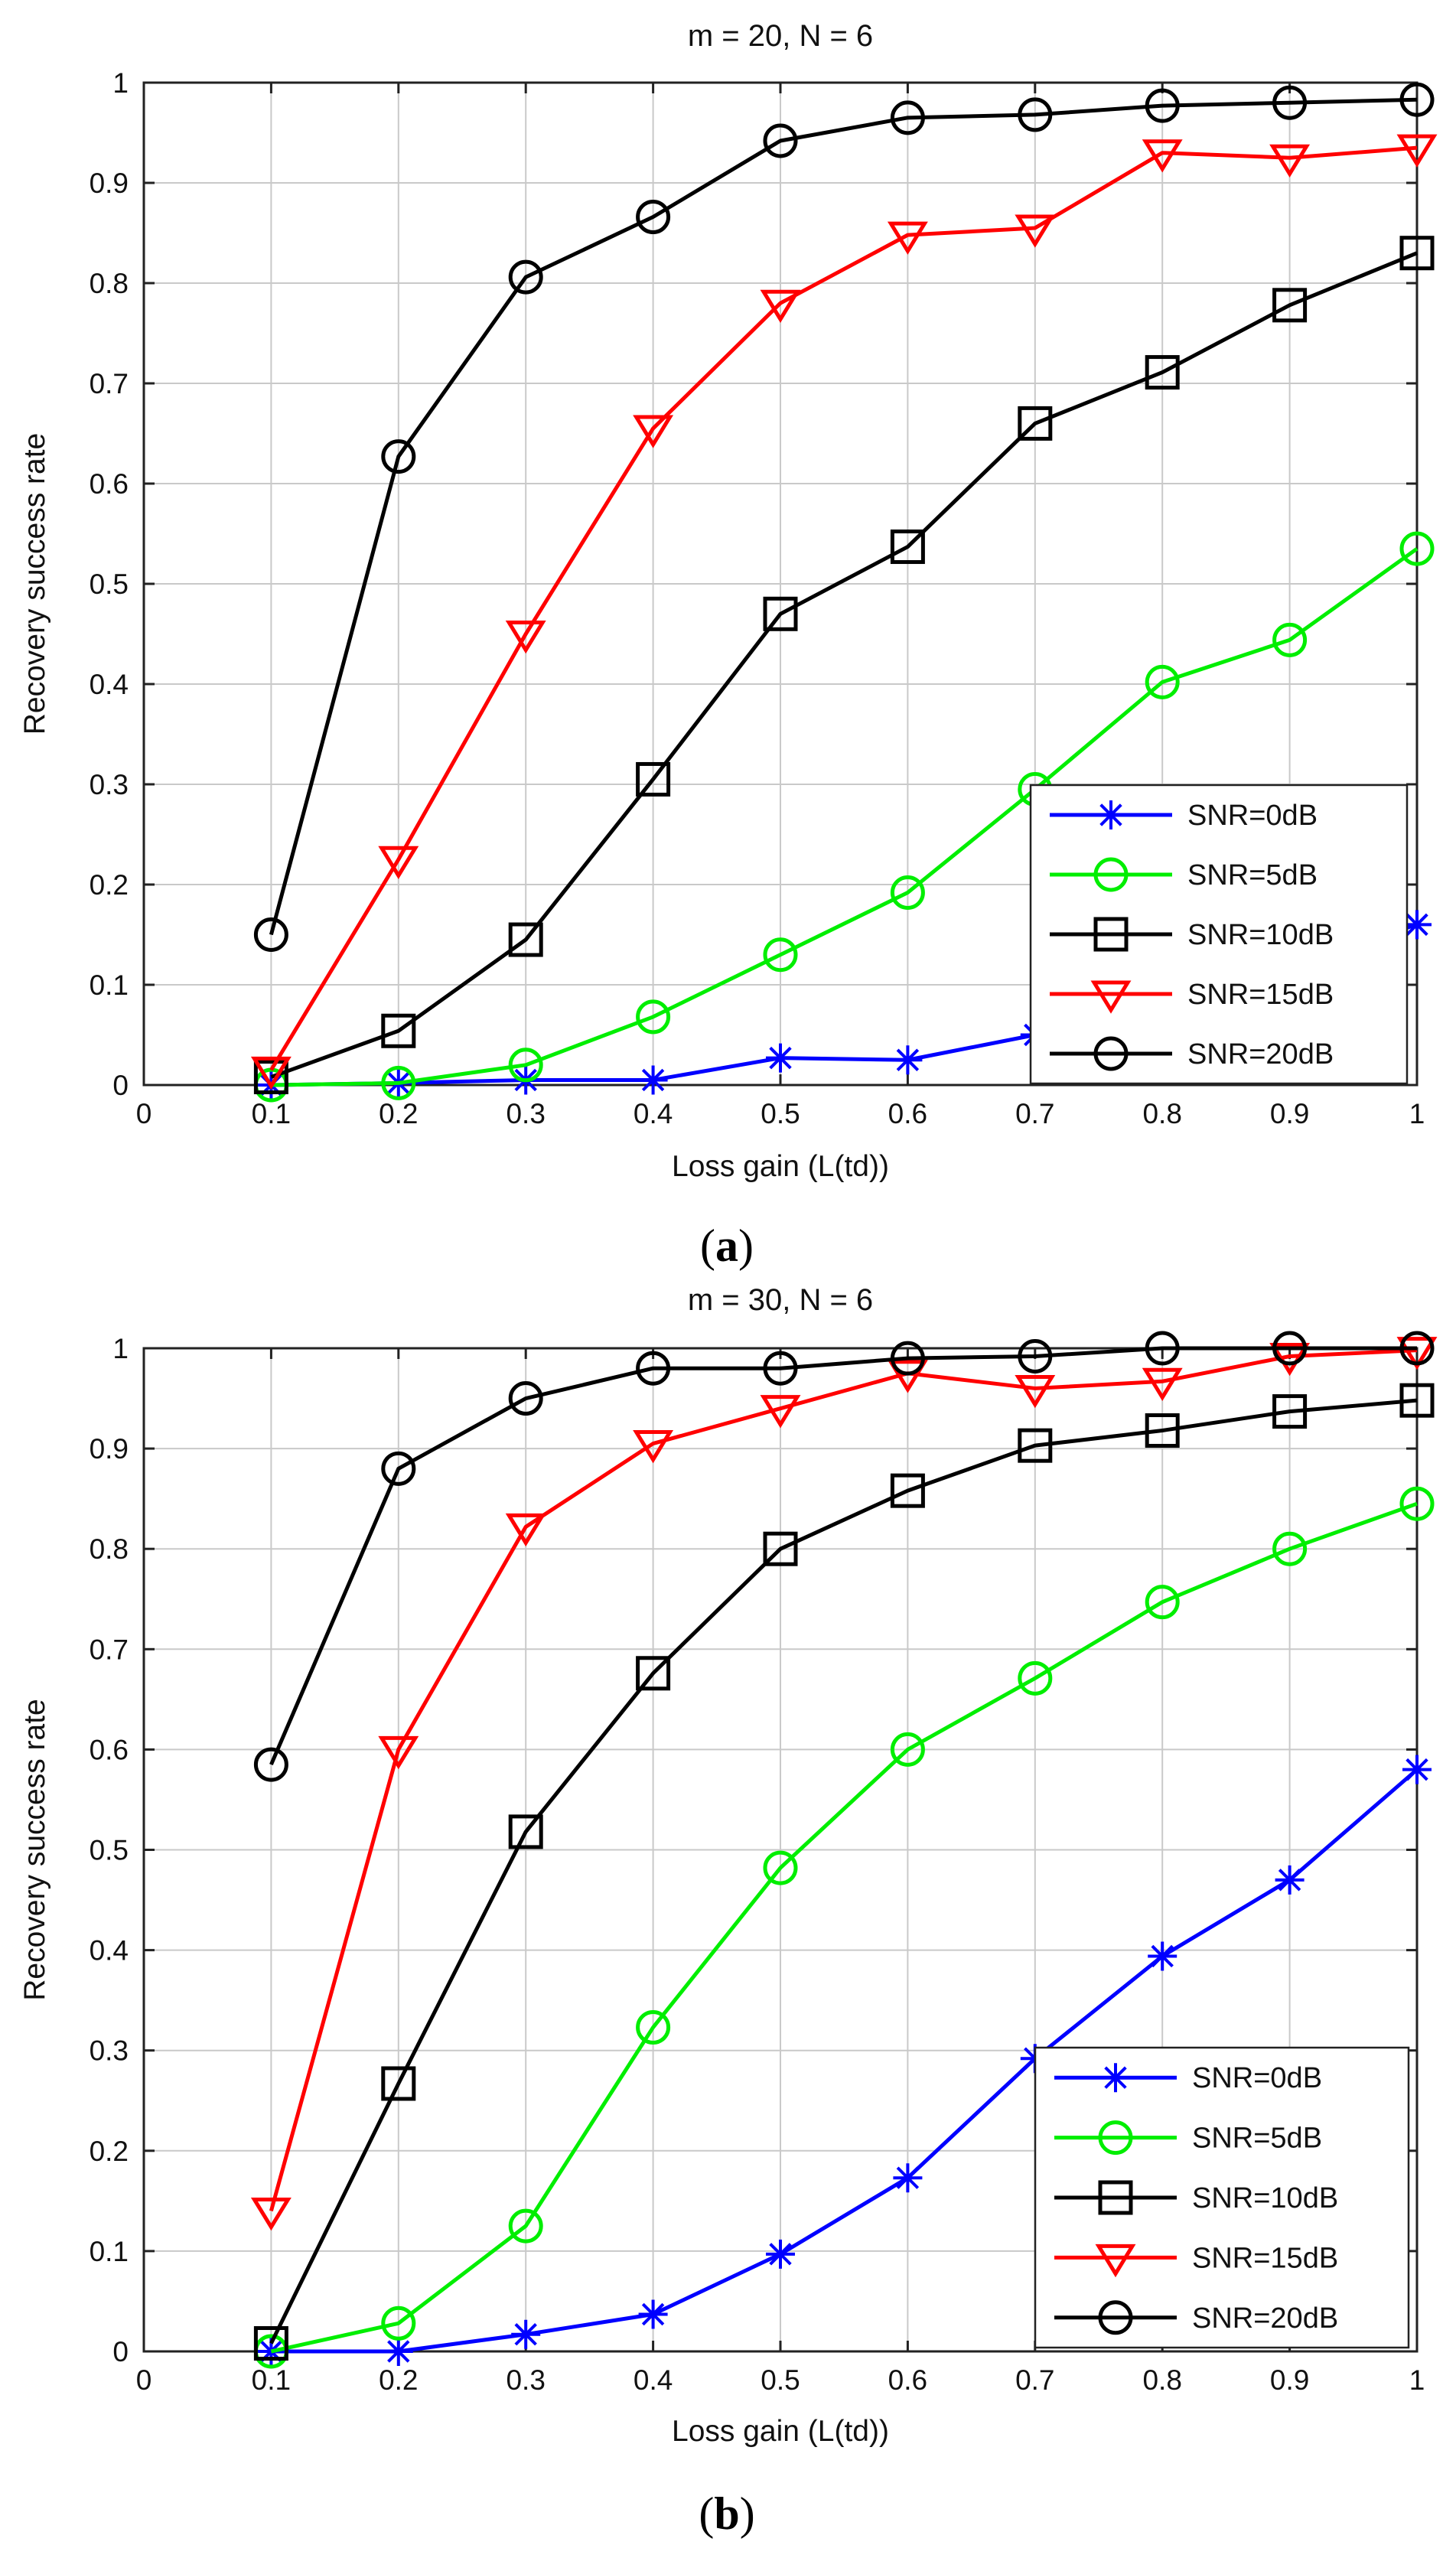  Describe the element at coordinates (271, 1114) in the screenshot. I see `x-tick-label: 0.1` at that location.